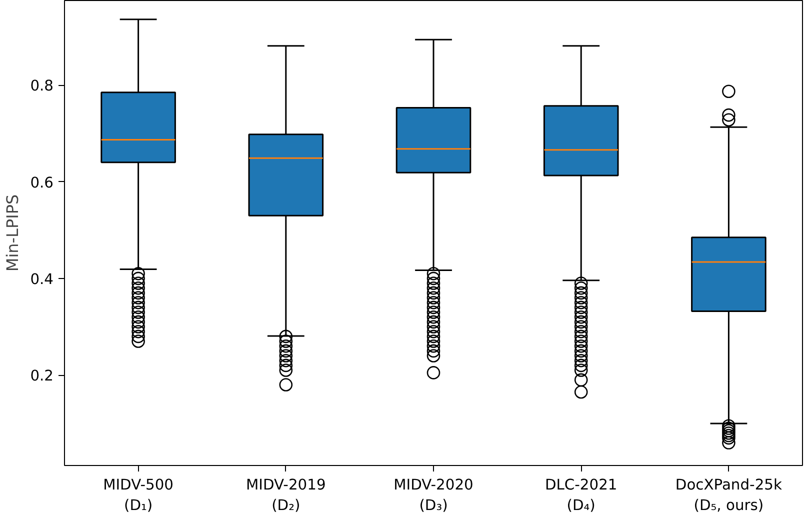 The width and height of the screenshot is (807, 516). What do you see at coordinates (42, 86) in the screenshot?
I see `y-tick-label: 0.8` at bounding box center [42, 86].